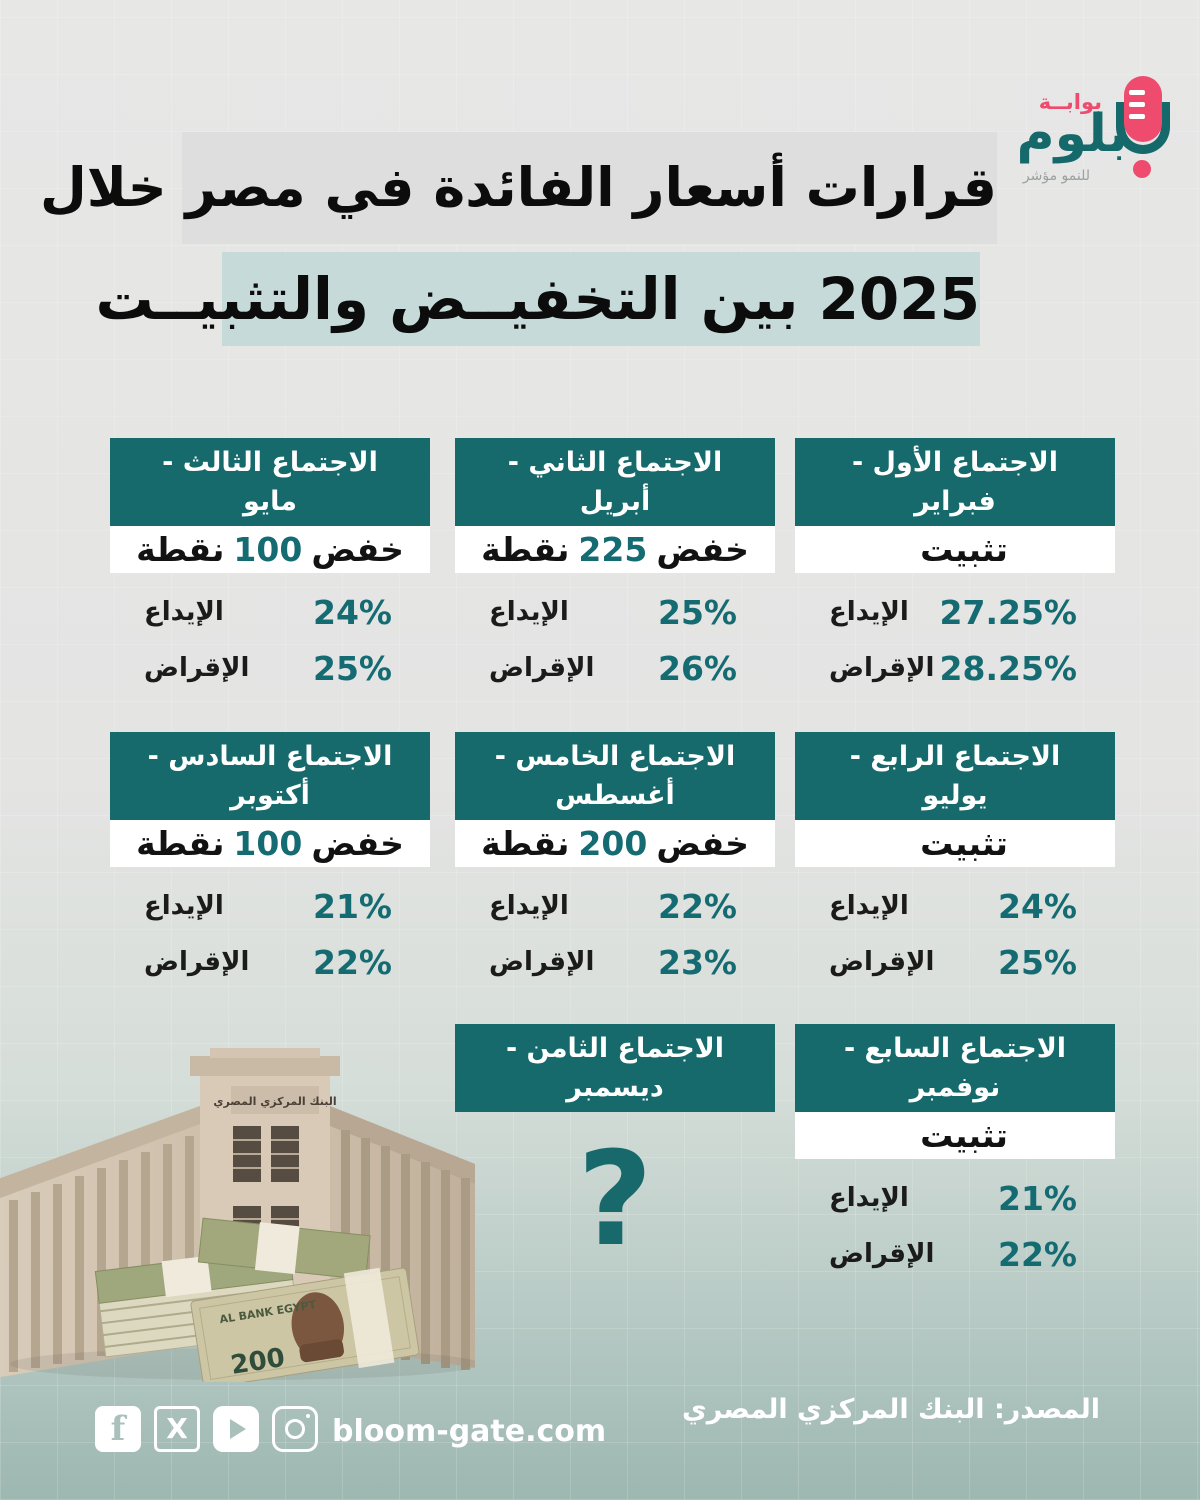 The image size is (1200, 1500). Describe the element at coordinates (955, 756) in the screenshot. I see `meeting-name: الاجتماع الرابع -` at that location.